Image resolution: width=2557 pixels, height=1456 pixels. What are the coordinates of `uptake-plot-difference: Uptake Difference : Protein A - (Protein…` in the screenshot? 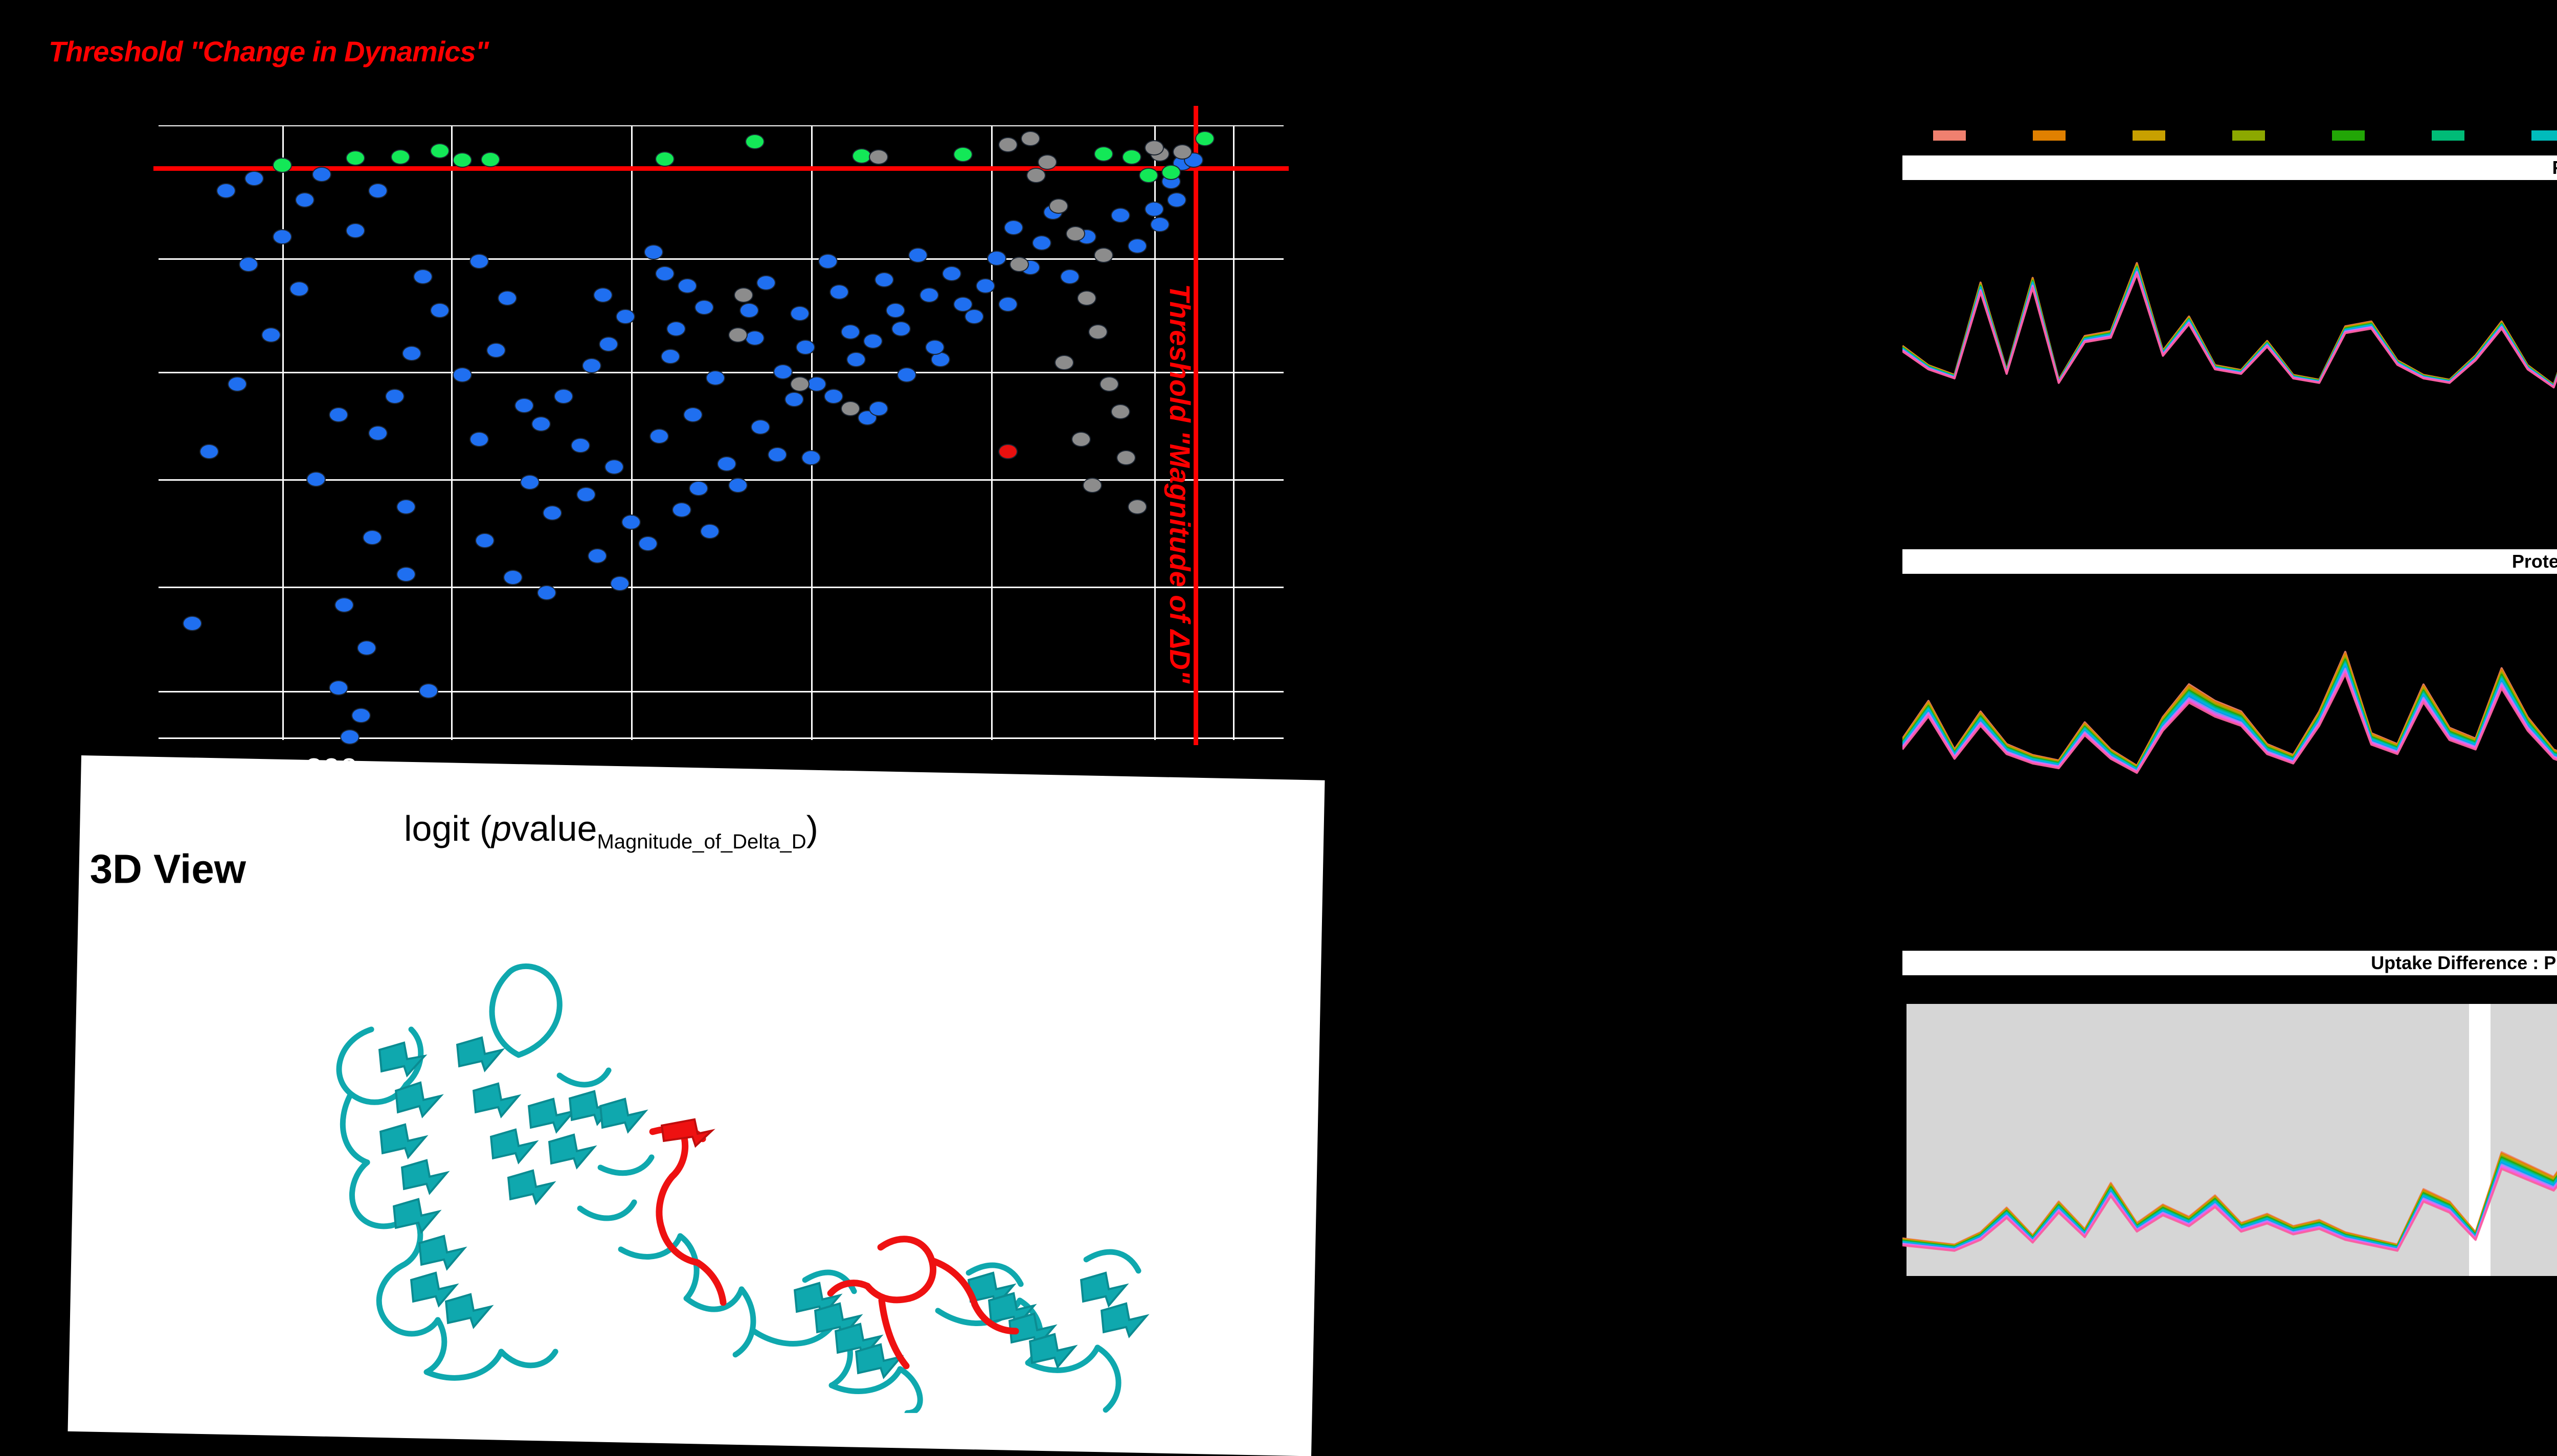 It's located at (2229, 1112).